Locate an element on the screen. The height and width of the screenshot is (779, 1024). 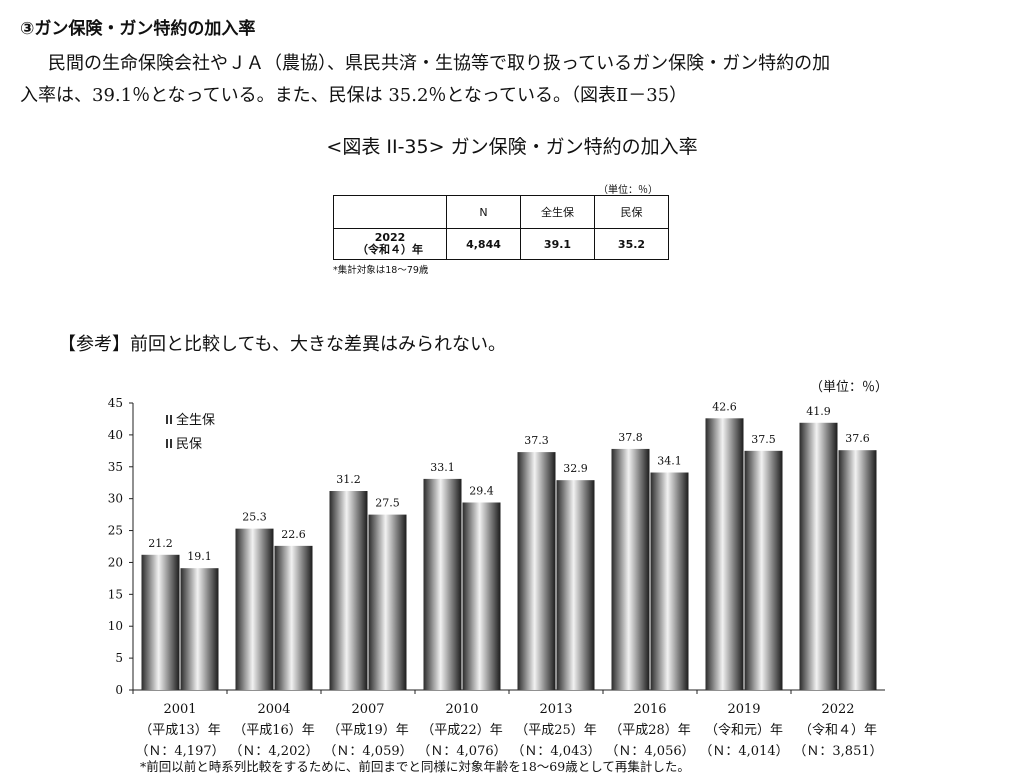
x-tick-label-year: 2016 is located at coordinates (649, 709).